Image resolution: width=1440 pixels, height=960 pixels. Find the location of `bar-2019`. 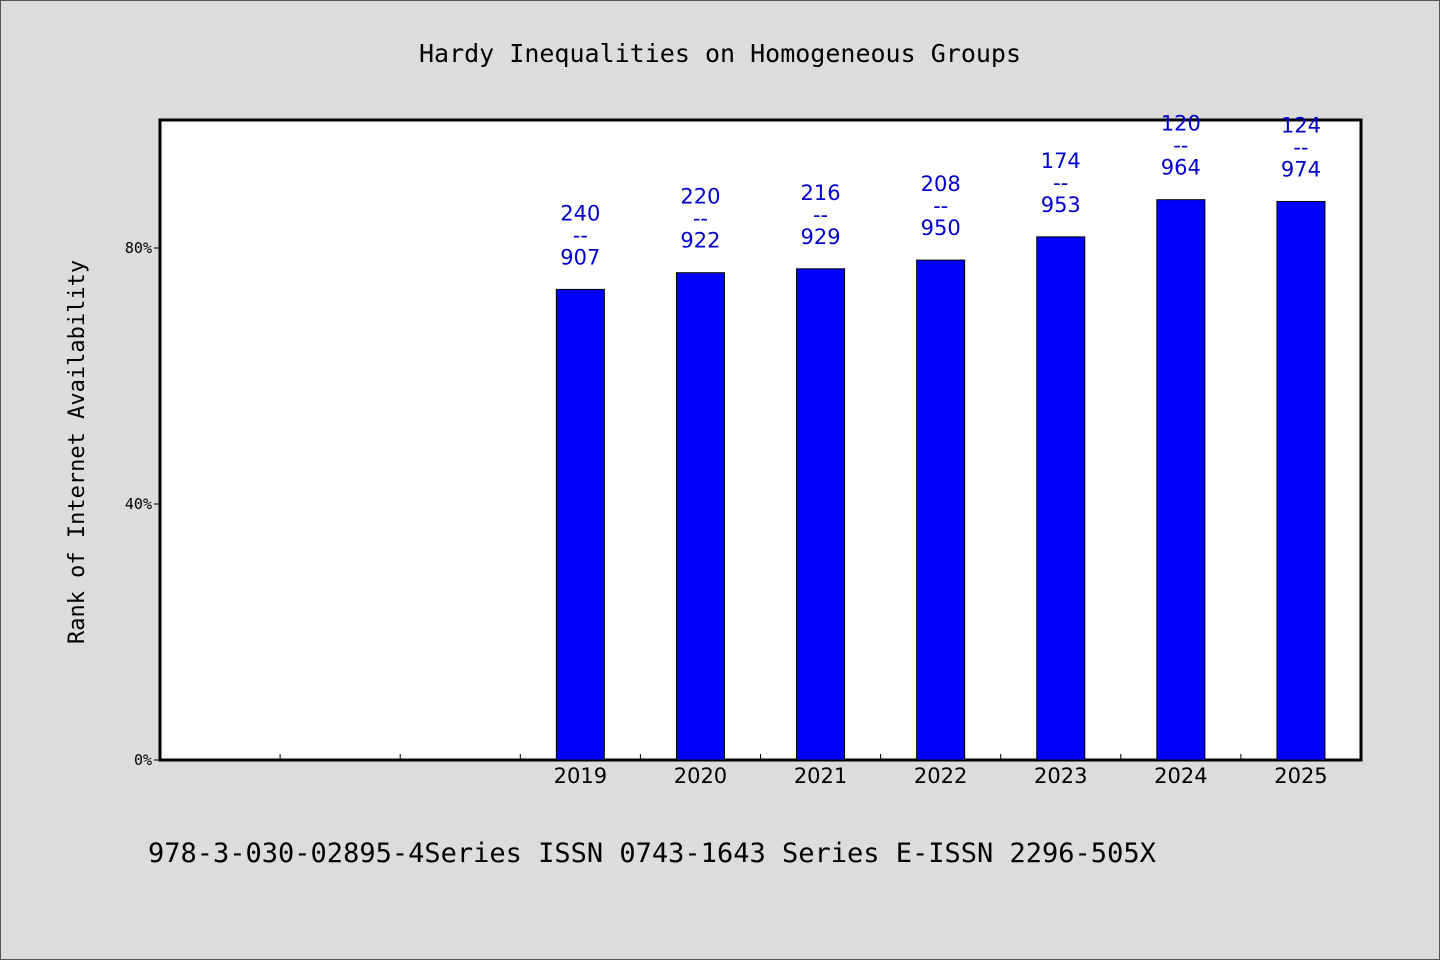

bar-2019 is located at coordinates (580, 524).